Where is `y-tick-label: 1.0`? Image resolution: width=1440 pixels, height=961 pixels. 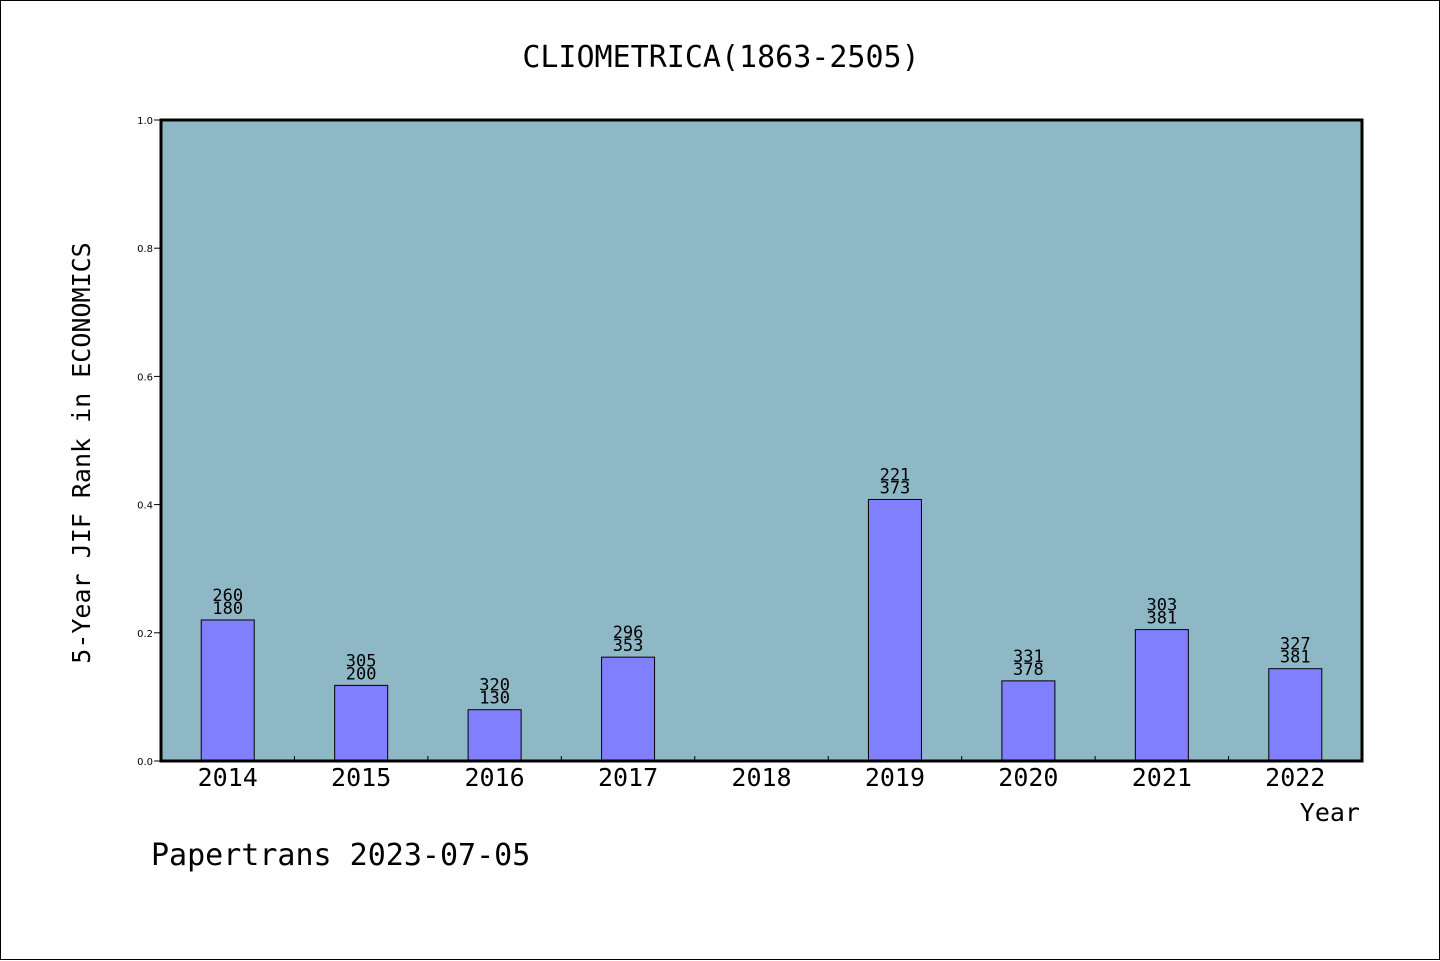
y-tick-label: 1.0 is located at coordinates (145, 121).